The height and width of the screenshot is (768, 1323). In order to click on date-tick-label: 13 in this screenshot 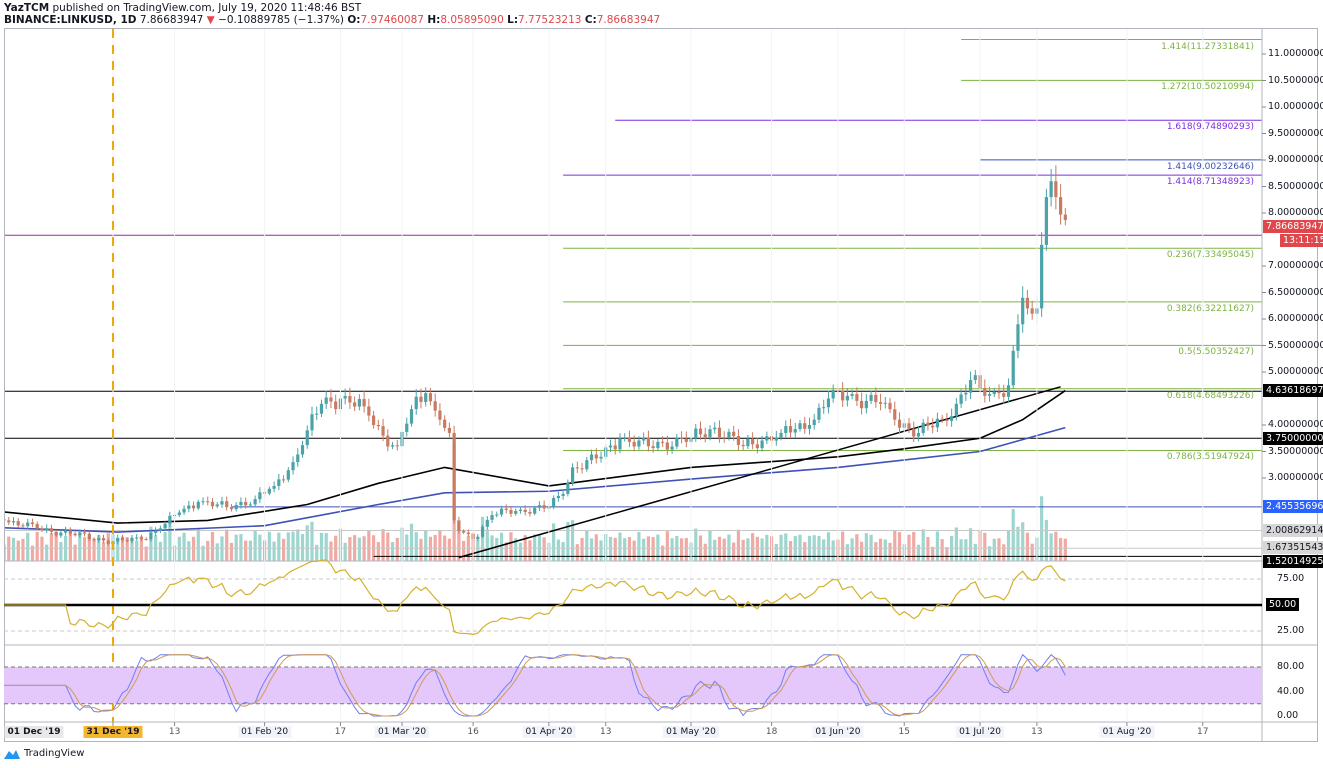, I will do `click(606, 732)`.